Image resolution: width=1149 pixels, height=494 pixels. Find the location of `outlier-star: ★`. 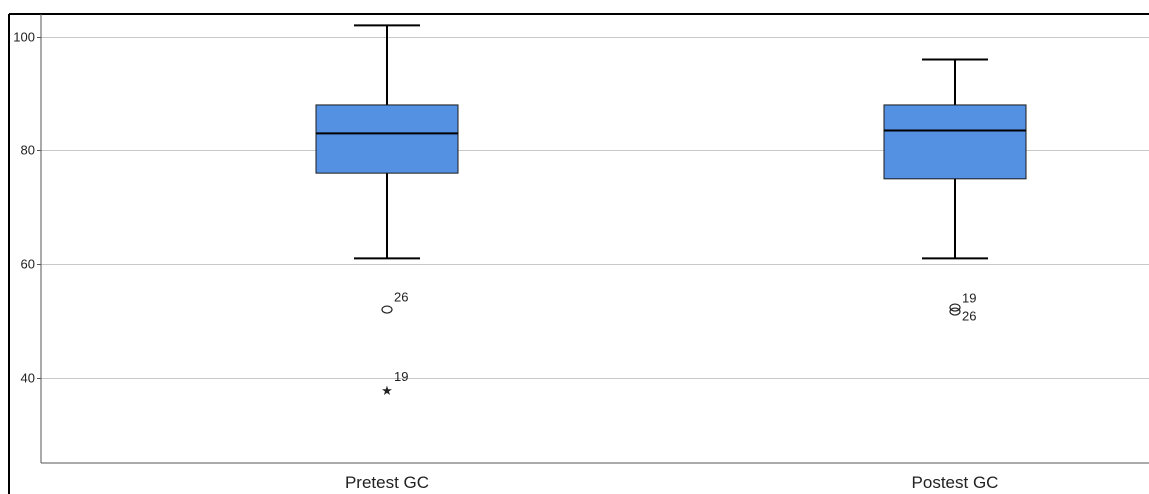

outlier-star: ★ is located at coordinates (387, 391).